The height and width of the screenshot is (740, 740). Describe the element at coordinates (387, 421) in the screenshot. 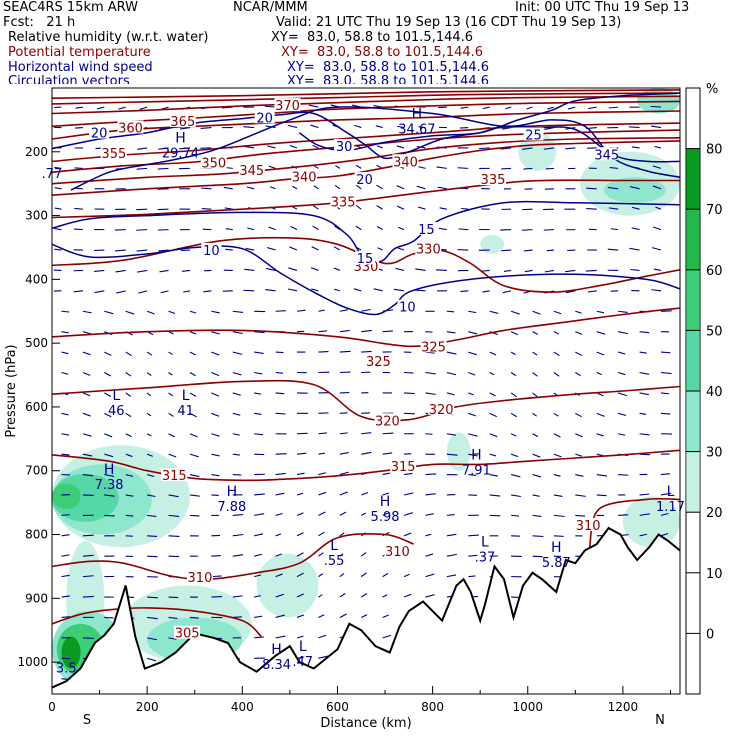

I see `theta-label: 320` at that location.